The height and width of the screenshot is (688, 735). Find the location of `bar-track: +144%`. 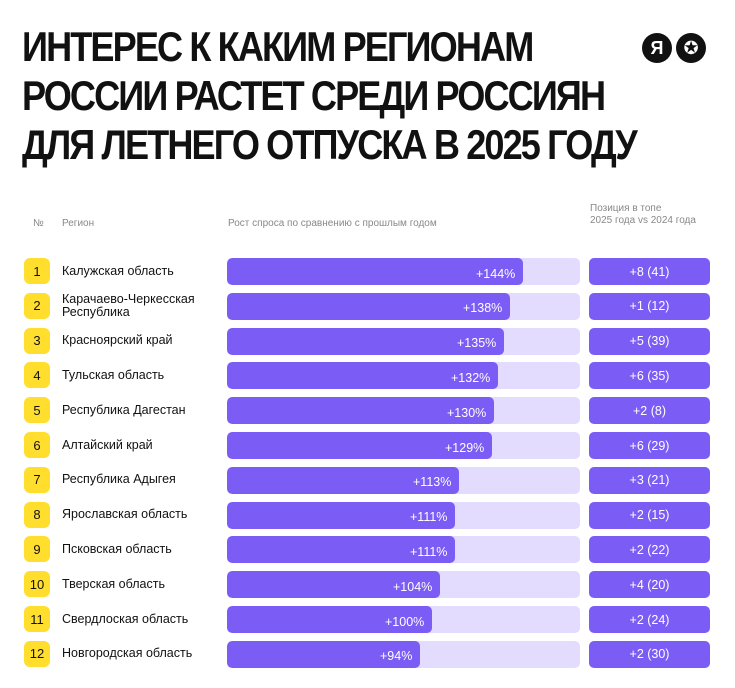

bar-track: +144% is located at coordinates (403, 271).